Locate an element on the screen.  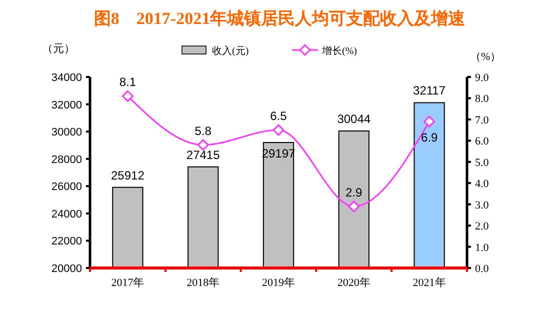
y2-tick-label: 9.0 is located at coordinates (482, 78).